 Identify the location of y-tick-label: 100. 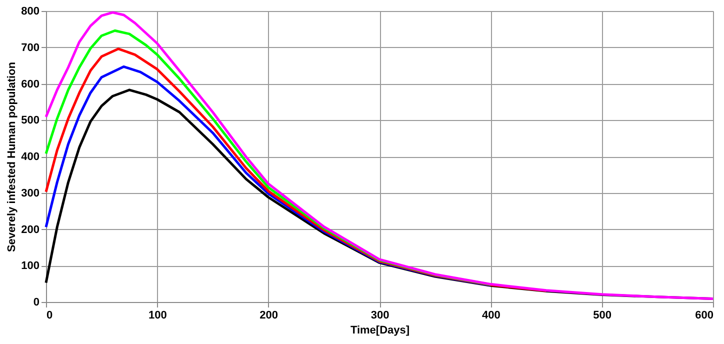
(30, 266).